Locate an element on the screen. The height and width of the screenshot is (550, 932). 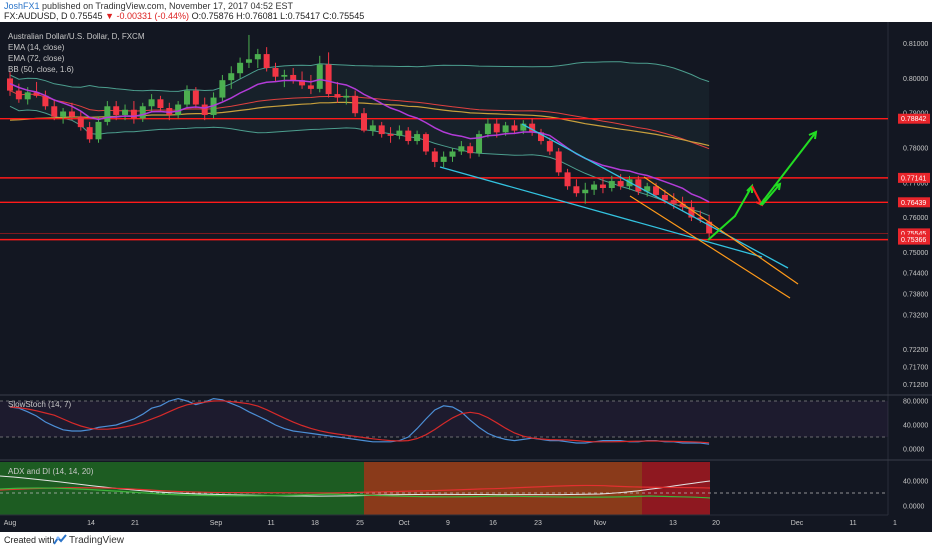
pullback-arrow is located at coordinates (757, 195).